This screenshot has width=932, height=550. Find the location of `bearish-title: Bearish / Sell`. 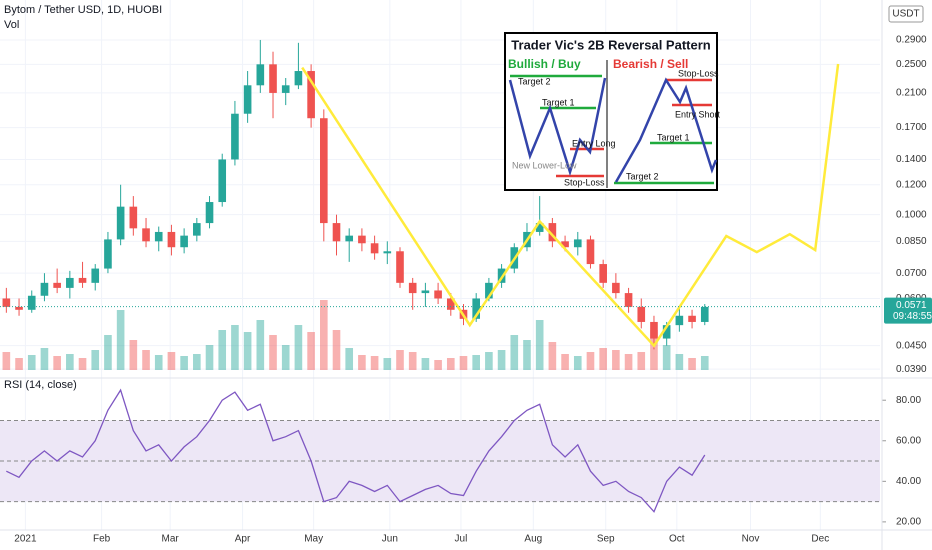

bearish-title: Bearish / Sell is located at coordinates (650, 64).